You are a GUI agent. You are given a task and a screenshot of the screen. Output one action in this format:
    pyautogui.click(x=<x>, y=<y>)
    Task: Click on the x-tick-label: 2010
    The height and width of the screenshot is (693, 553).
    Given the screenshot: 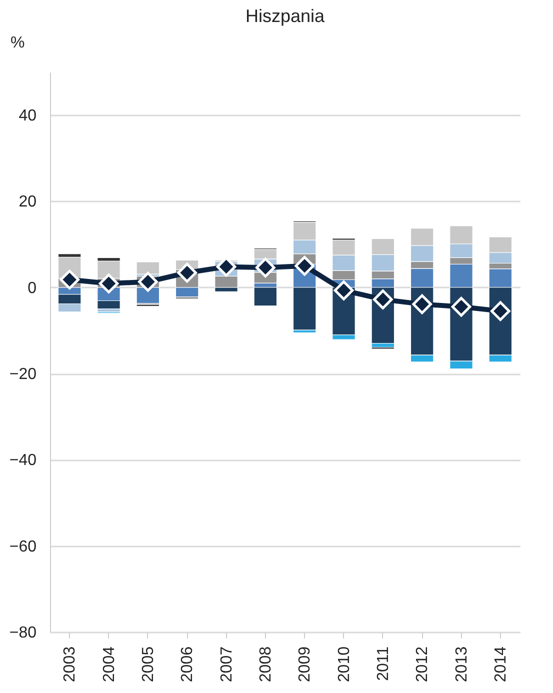 What is the action you would take?
    pyautogui.click(x=344, y=664)
    